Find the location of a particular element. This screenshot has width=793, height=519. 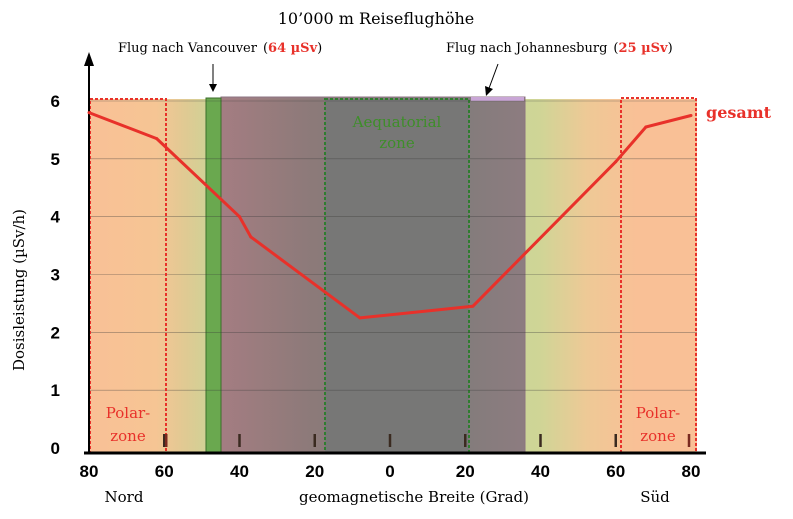

annotation-johannesburg-arrow is located at coordinates (493, 77).